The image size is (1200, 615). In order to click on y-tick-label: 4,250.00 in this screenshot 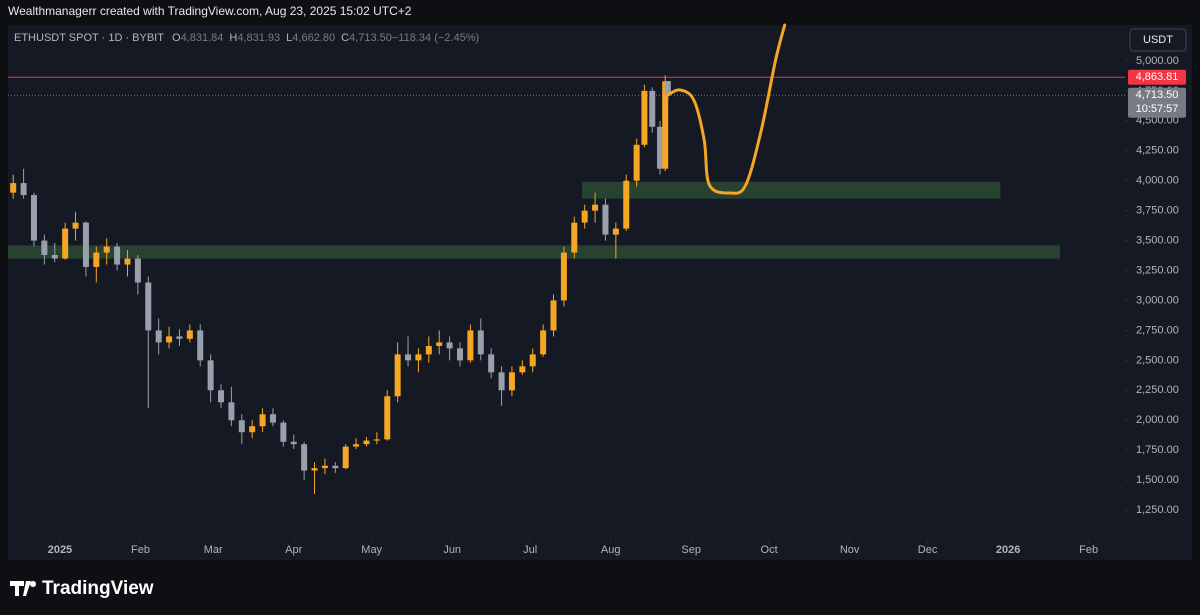, I will do `click(1157, 151)`.